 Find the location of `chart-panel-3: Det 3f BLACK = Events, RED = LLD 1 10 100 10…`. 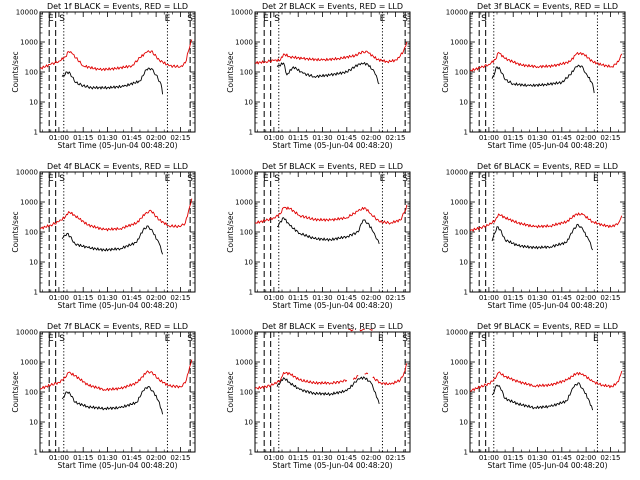

chart-panel-3: Det 3f BLACK = Events, RED = LLD 1 10 100 10… is located at coordinates (533, 76).